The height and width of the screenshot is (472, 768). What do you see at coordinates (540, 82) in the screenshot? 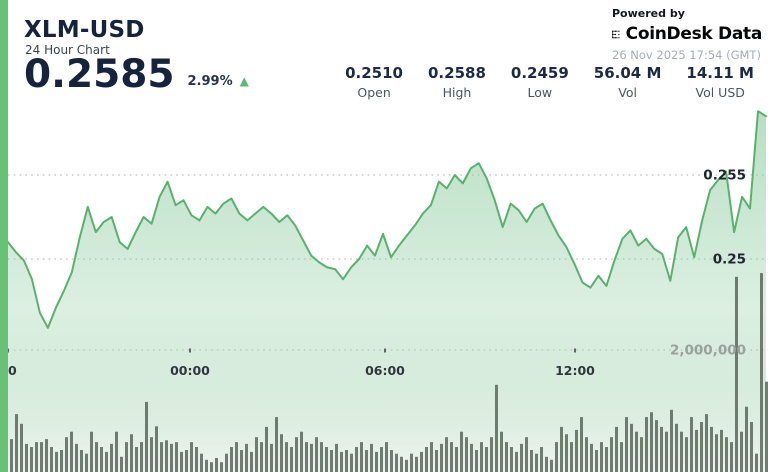
I see `stat-low: 0.2459 Low` at bounding box center [540, 82].